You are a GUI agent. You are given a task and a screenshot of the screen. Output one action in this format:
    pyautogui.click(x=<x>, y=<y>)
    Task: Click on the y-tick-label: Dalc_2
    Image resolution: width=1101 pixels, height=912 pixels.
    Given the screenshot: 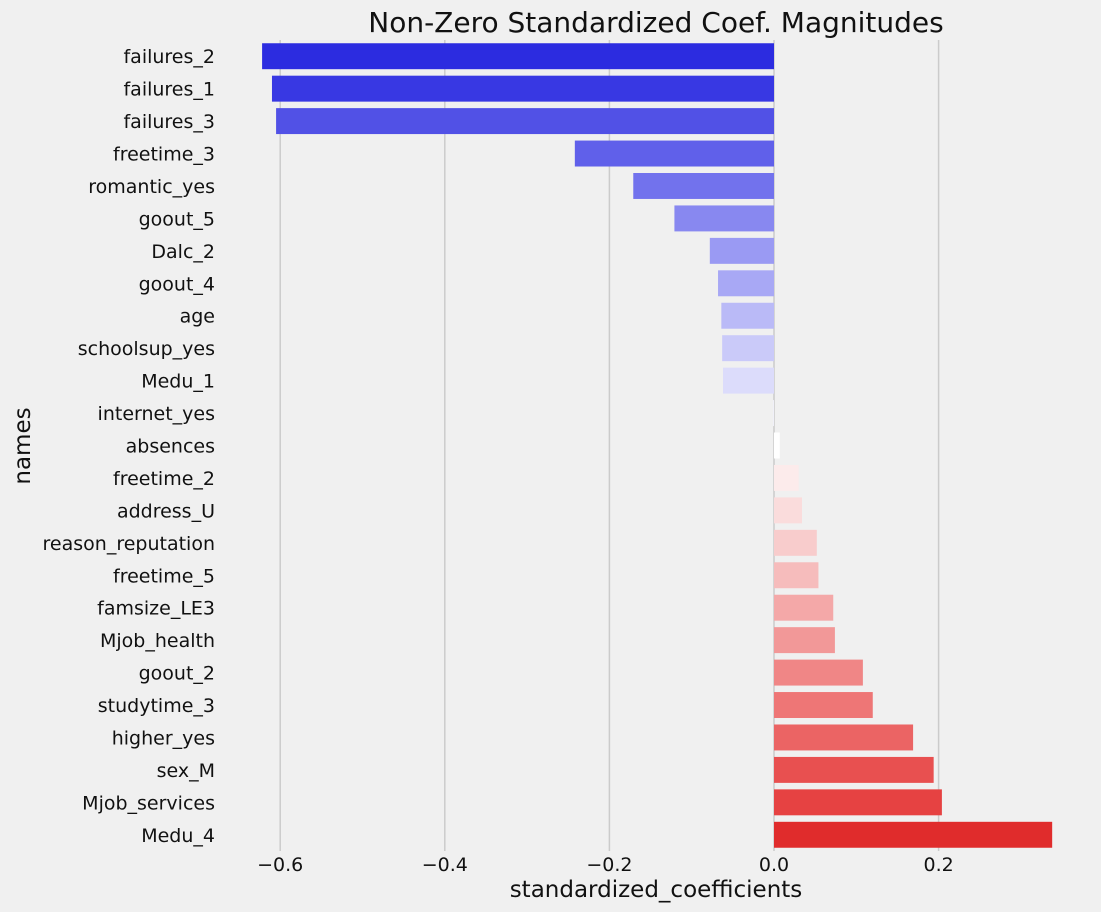 What is the action you would take?
    pyautogui.click(x=183, y=252)
    